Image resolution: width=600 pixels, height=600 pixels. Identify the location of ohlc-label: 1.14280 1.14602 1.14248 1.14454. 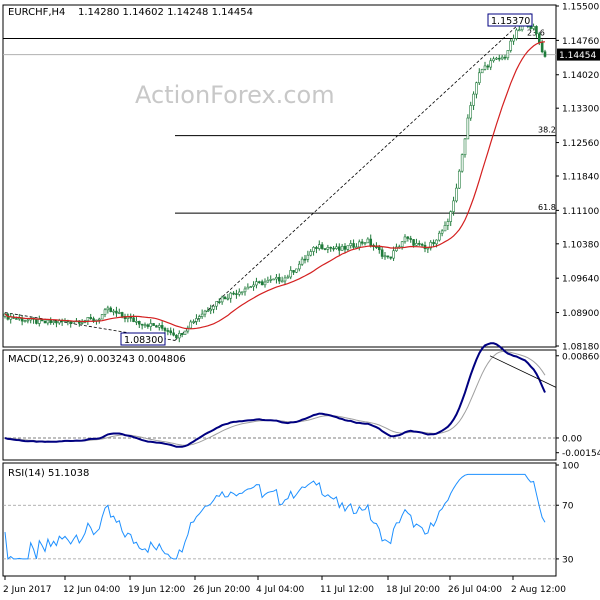
(165, 12).